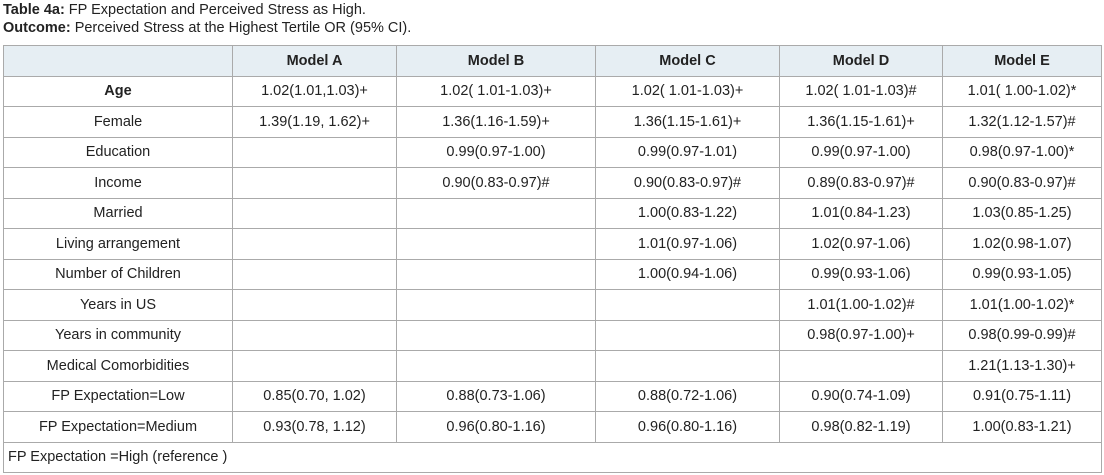 Image resolution: width=1104 pixels, height=475 pixels. What do you see at coordinates (118, 396) in the screenshot?
I see `row-label: FP Expectation=Low` at bounding box center [118, 396].